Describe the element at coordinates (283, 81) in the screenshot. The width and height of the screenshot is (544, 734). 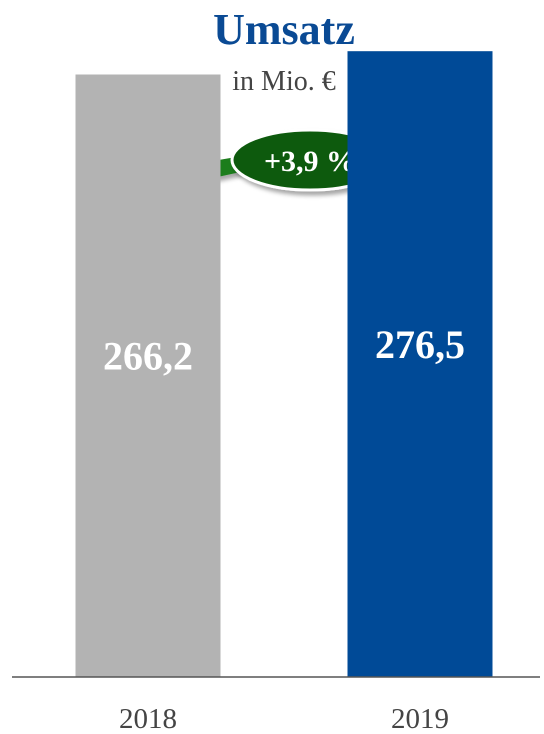
I see `chart-subtitle: in Mio. €` at that location.